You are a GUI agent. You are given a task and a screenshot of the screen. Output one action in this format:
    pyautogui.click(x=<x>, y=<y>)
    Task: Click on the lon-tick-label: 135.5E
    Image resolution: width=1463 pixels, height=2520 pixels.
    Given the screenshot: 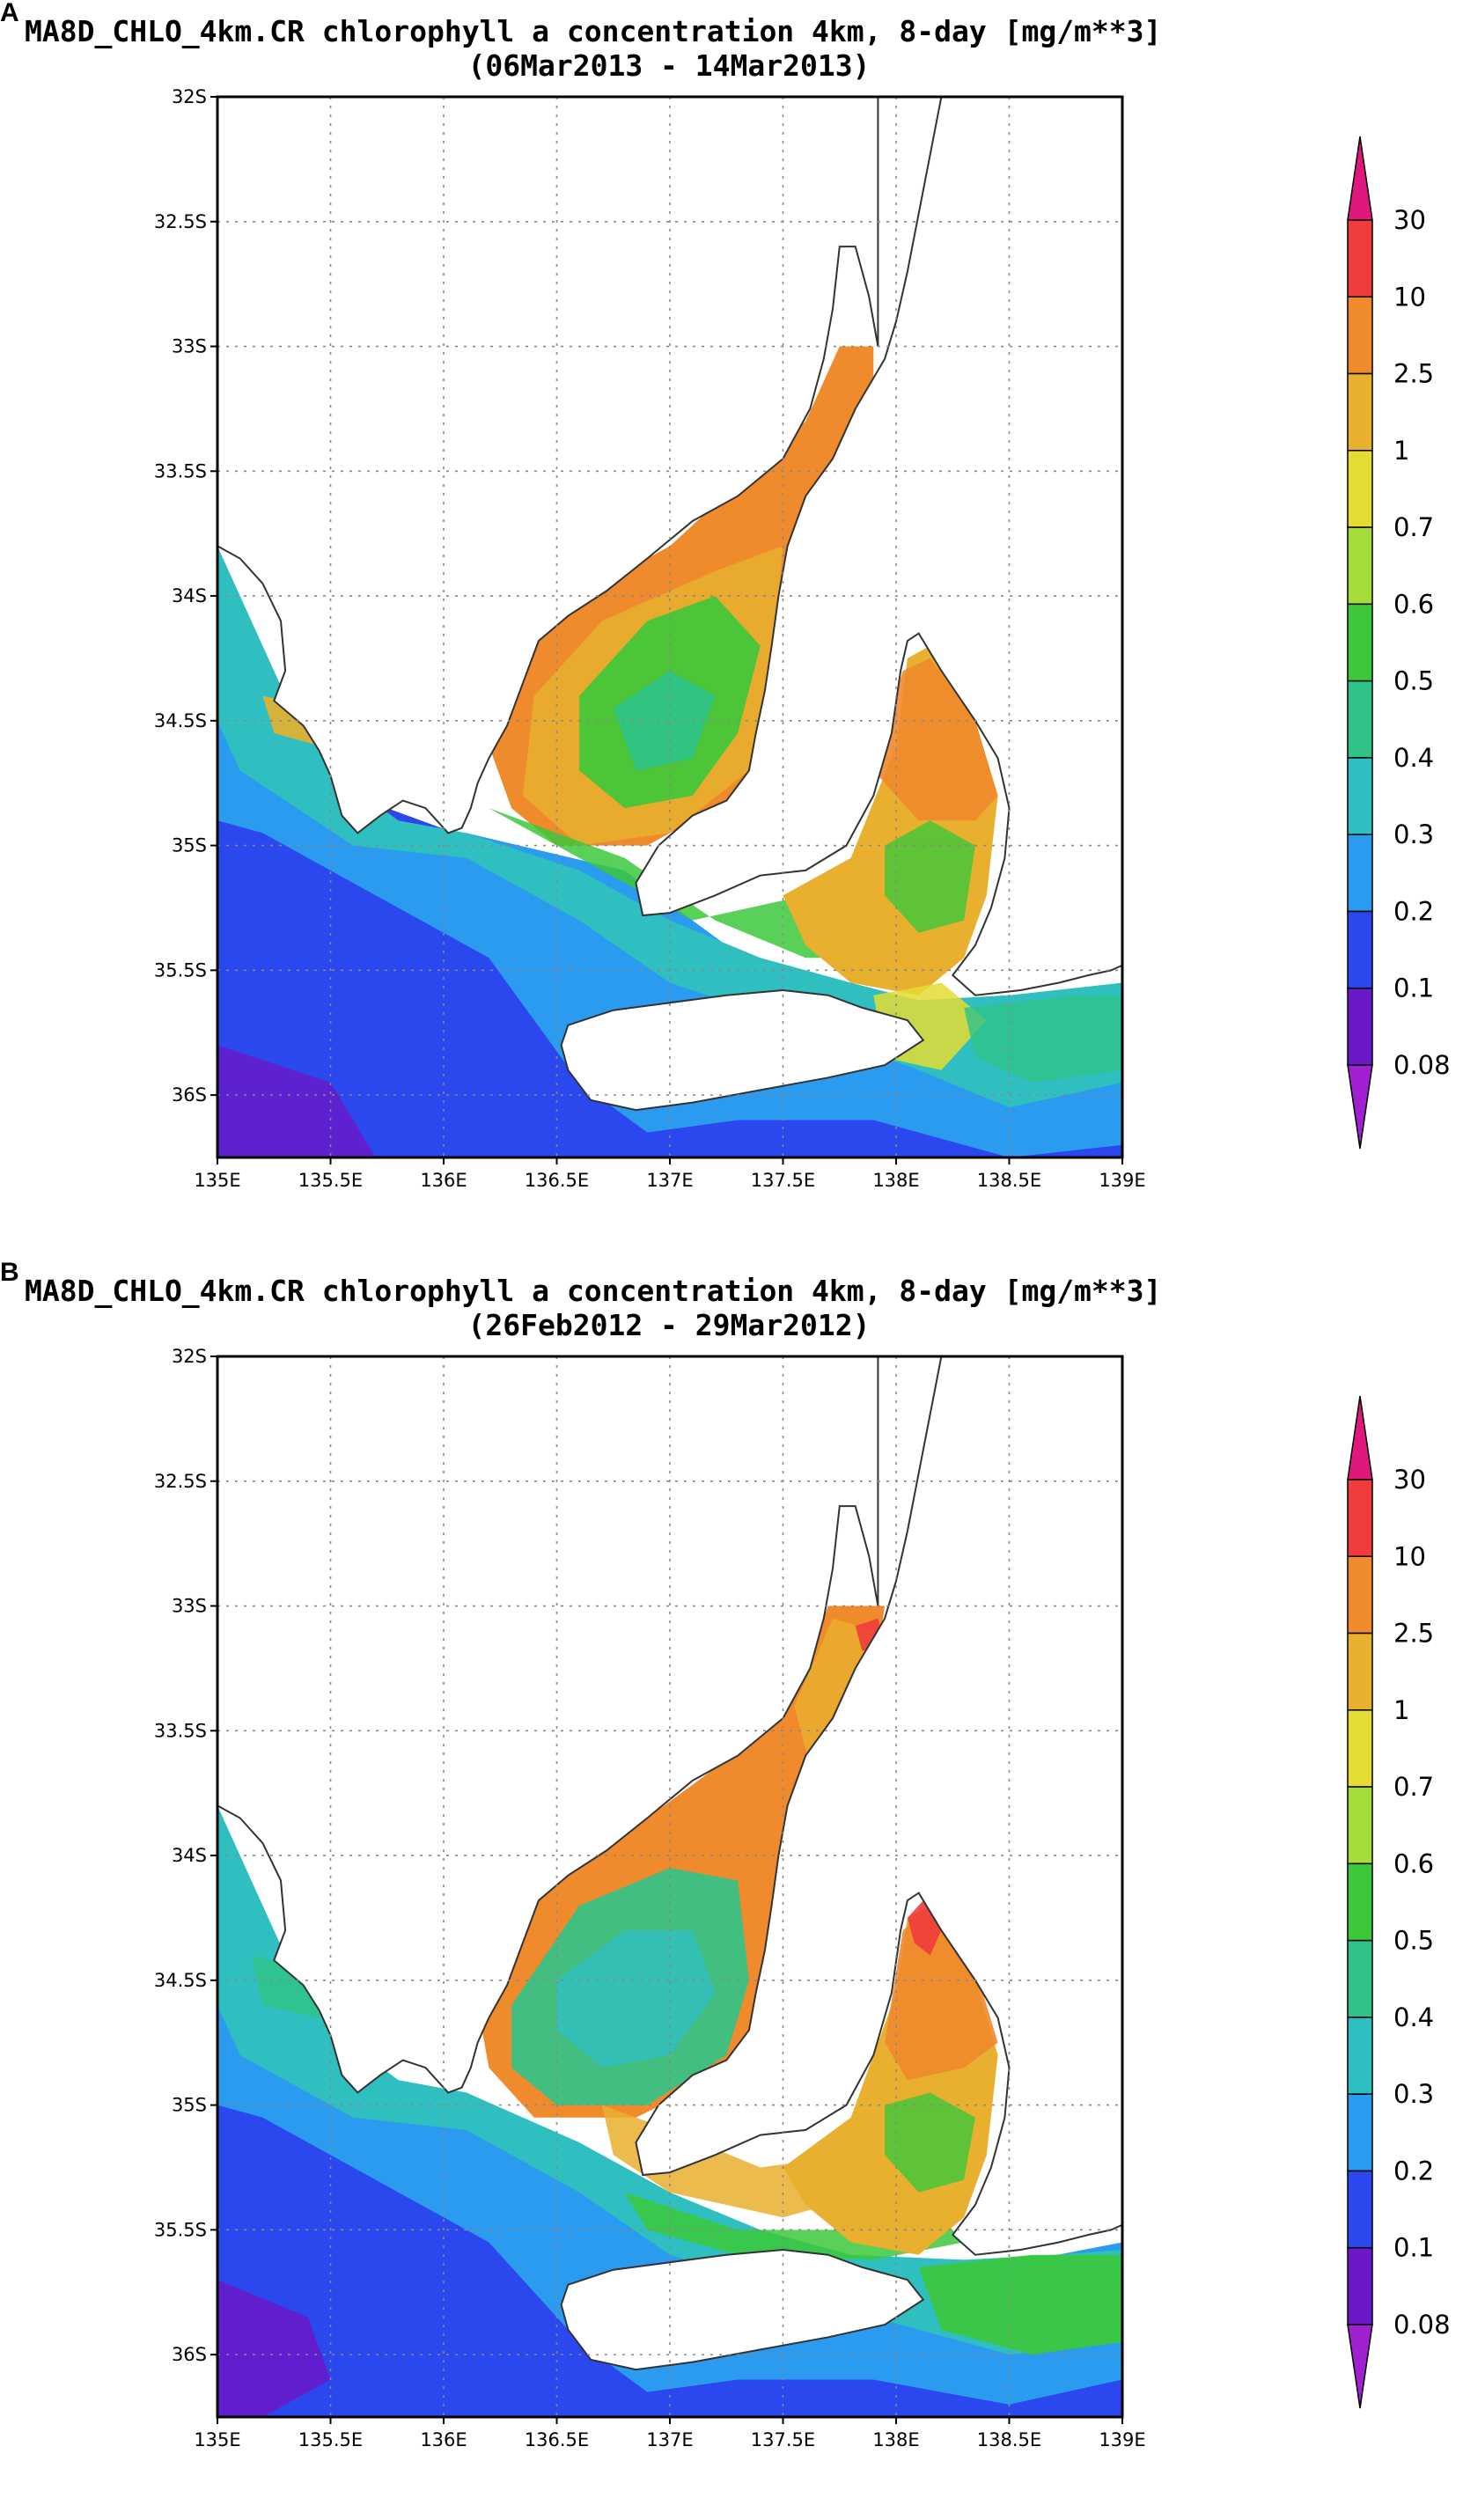 What is the action you would take?
    pyautogui.click(x=331, y=1180)
    